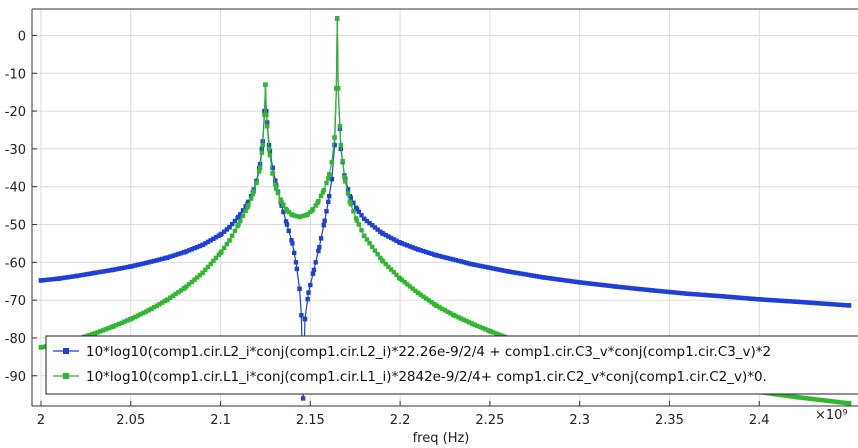  I want to click on y-tick-label: 0, so click(22, 36).